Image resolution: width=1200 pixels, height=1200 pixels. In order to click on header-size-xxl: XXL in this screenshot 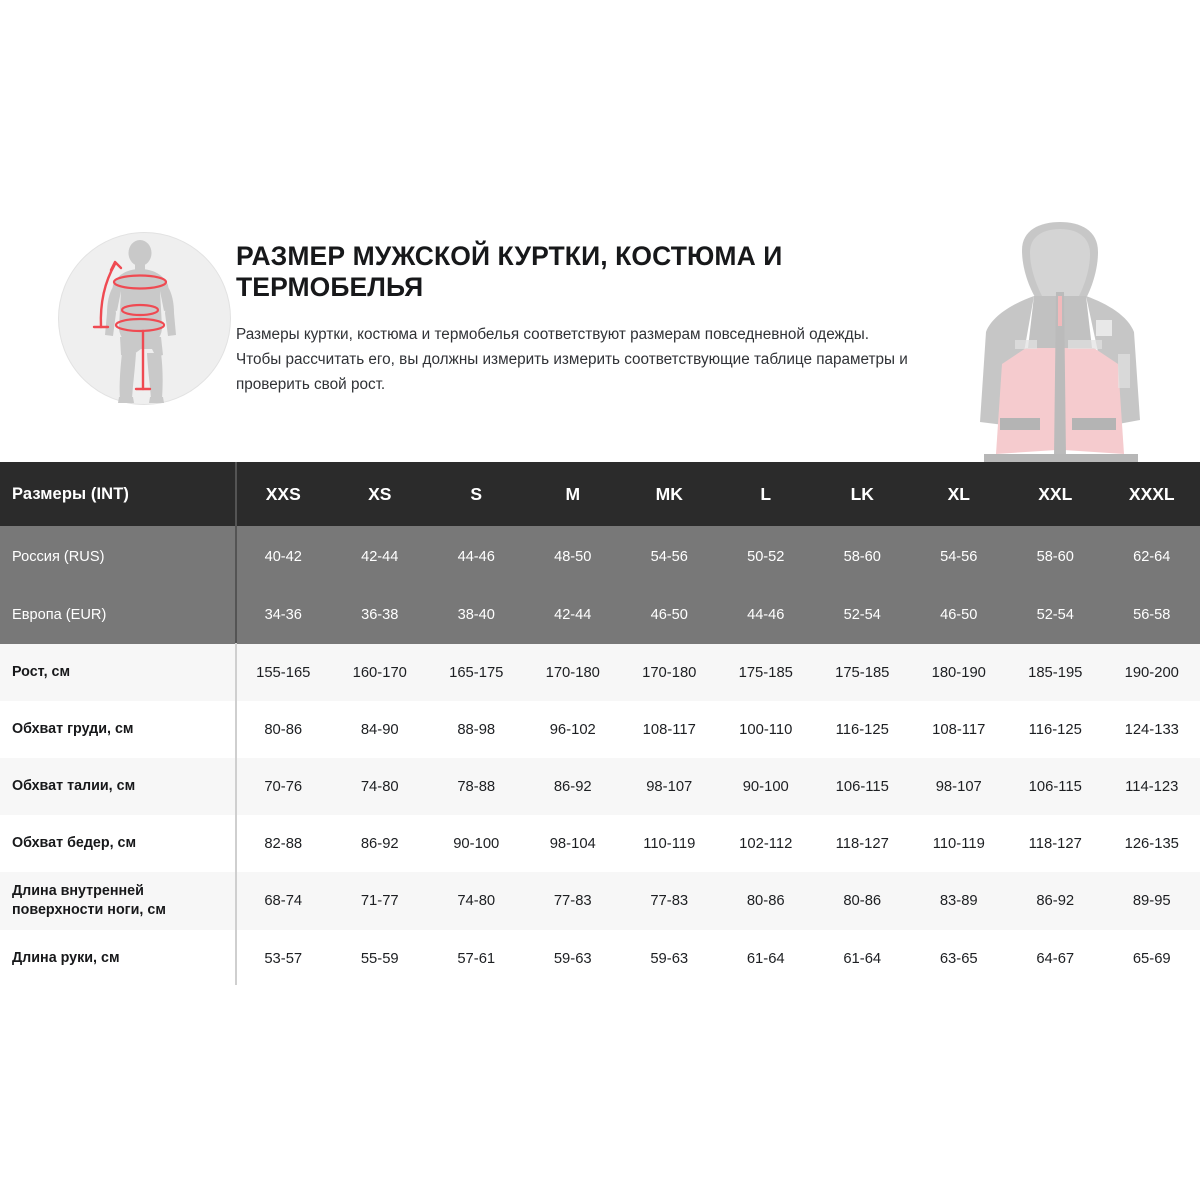, I will do `click(1055, 494)`.